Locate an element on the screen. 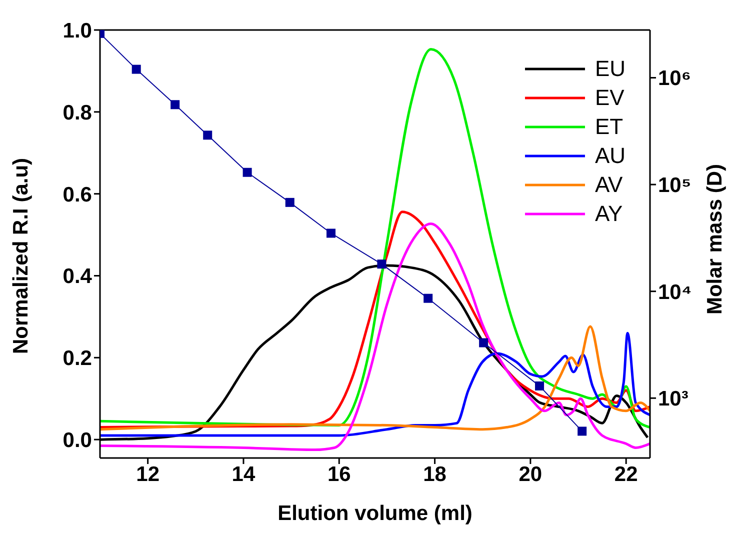  y2-tick-label: 10⁶ is located at coordinates (675, 78).